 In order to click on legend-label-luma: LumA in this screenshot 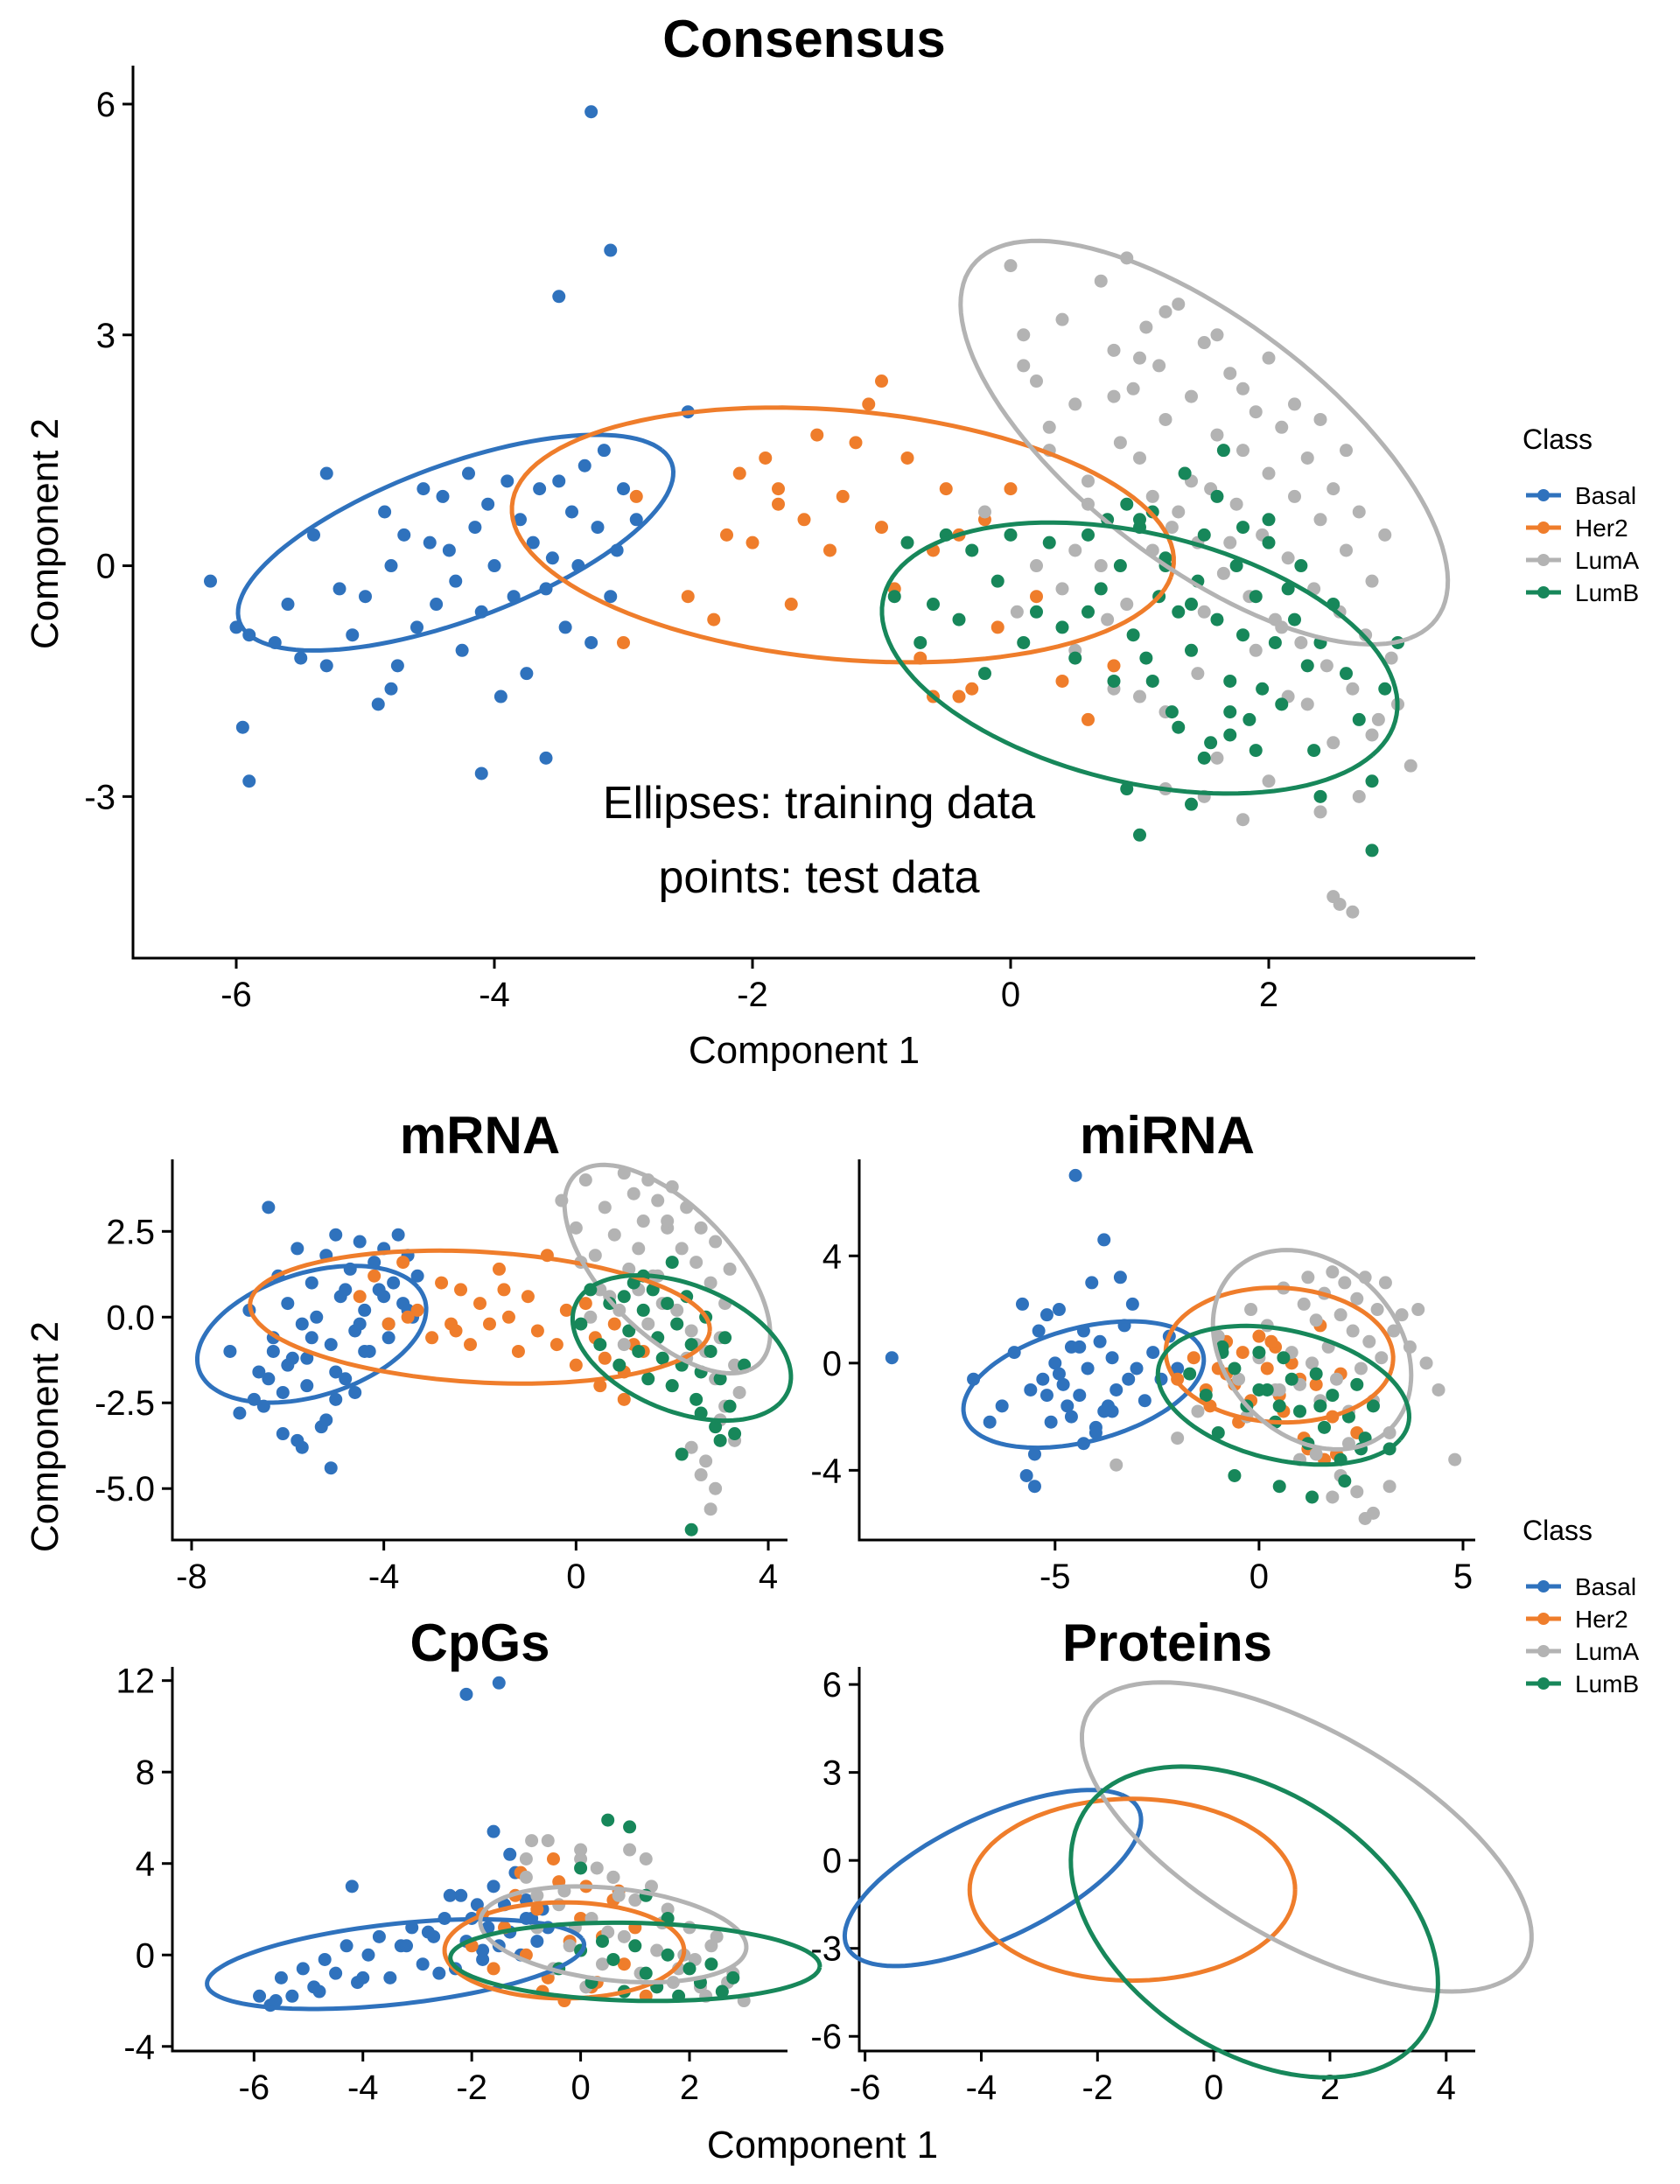, I will do `click(1607, 1651)`.